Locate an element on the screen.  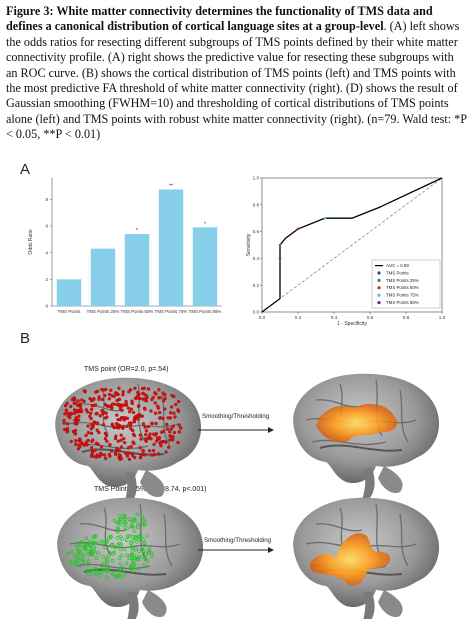
roc-legend-swatch is located at coordinates (379, 273).